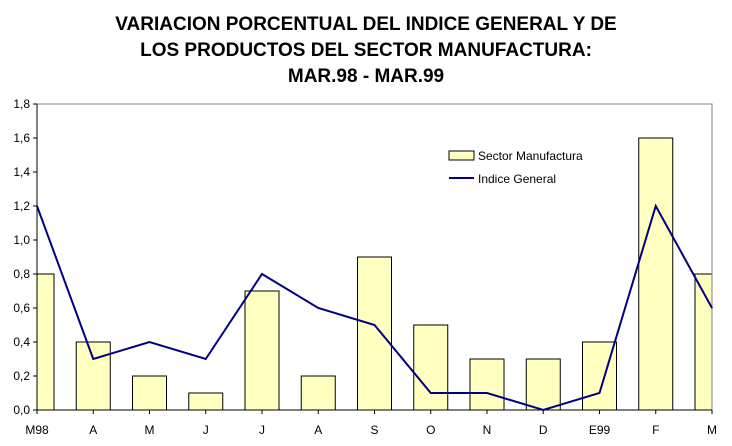 This screenshot has width=732, height=446. Describe the element at coordinates (21, 104) in the screenshot. I see `y-tick-label: 1,8` at that location.